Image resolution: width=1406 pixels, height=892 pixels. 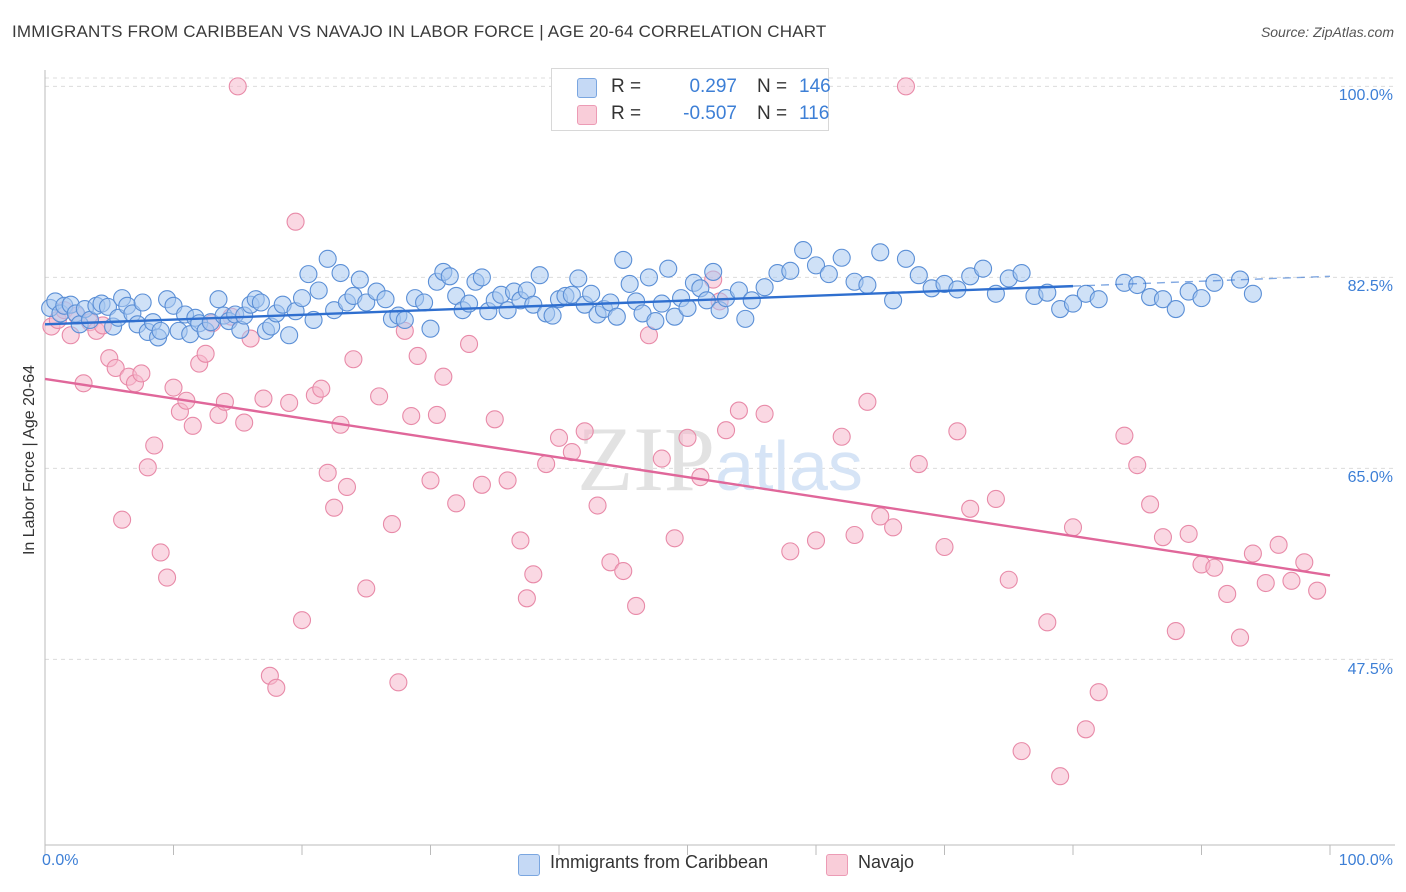 What do you see at coordinates (772, 86) in the screenshot?
I see `n-label: N =` at bounding box center [772, 86].